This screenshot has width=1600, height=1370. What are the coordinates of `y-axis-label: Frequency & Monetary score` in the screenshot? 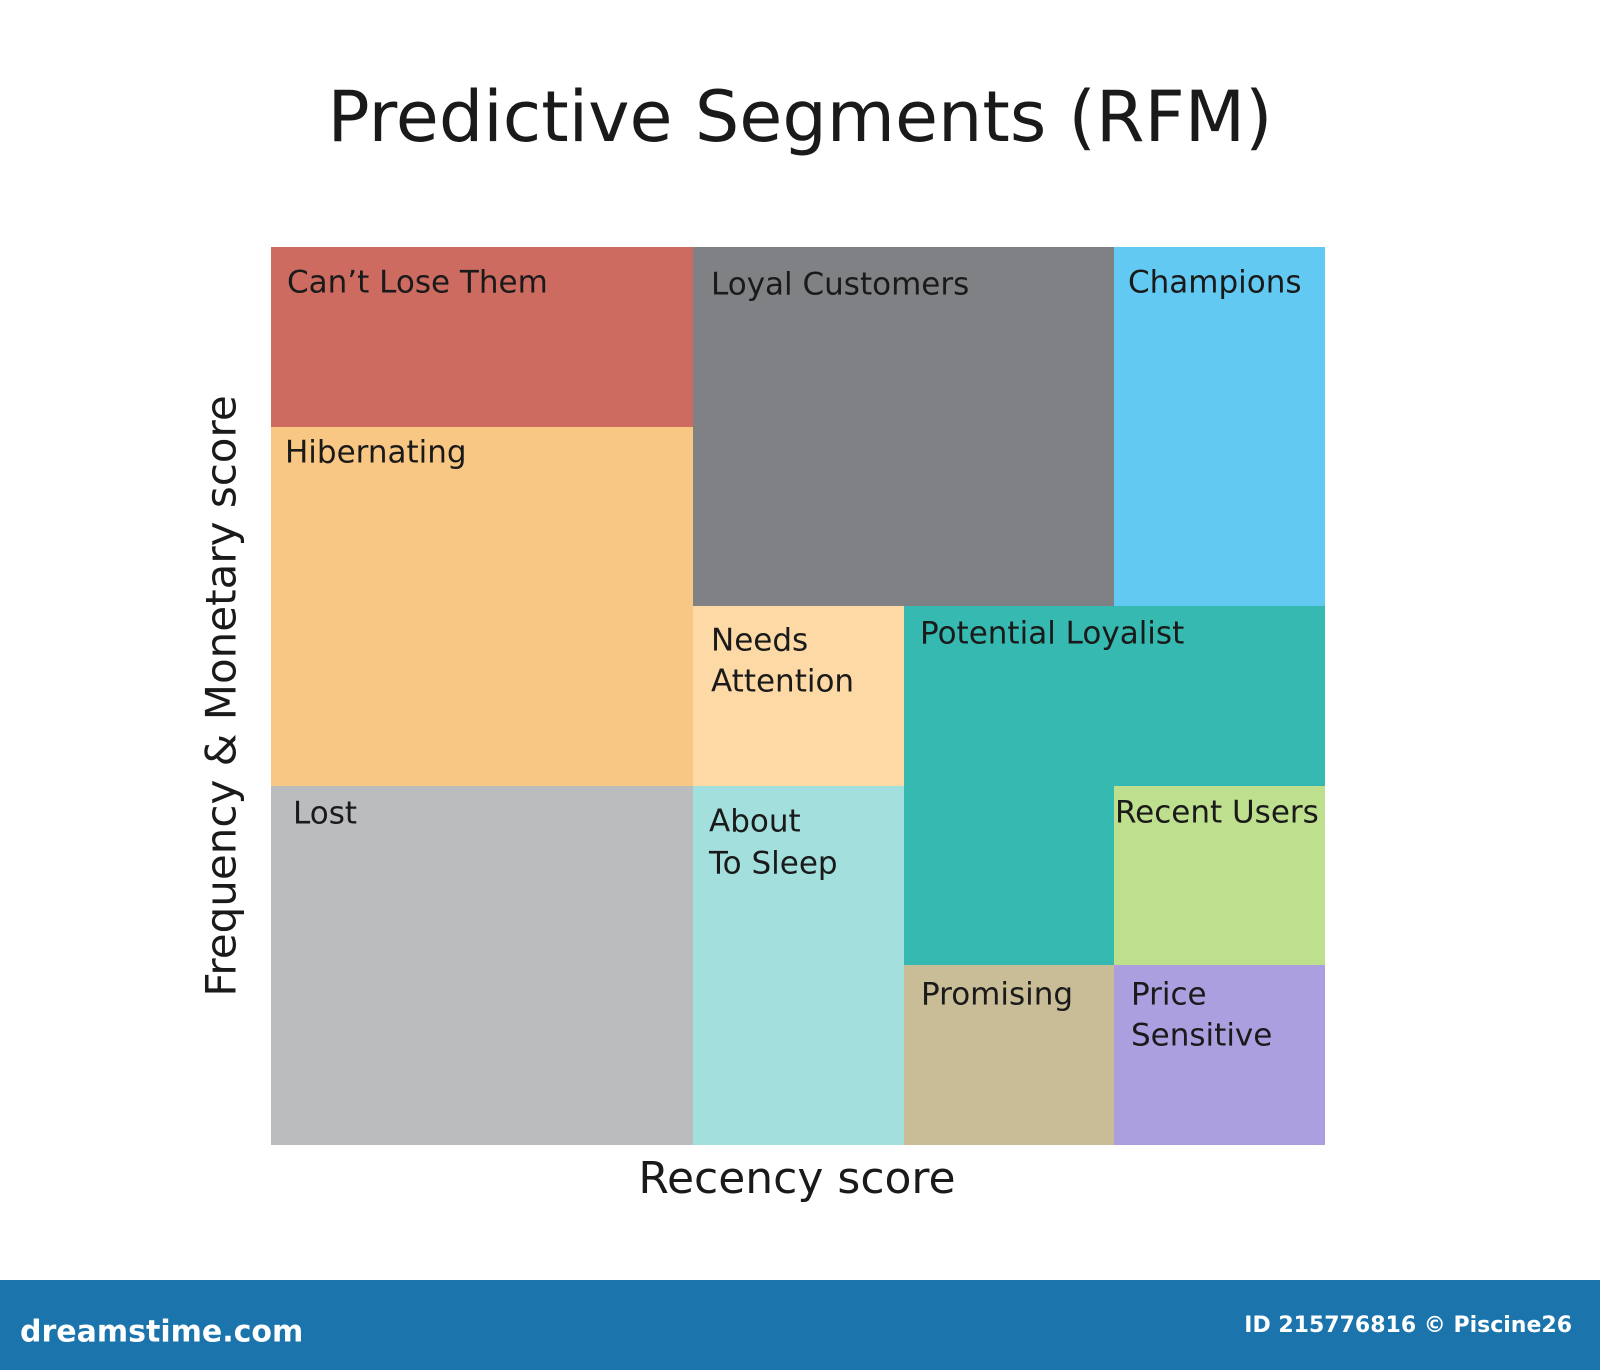 It's located at (221, 695).